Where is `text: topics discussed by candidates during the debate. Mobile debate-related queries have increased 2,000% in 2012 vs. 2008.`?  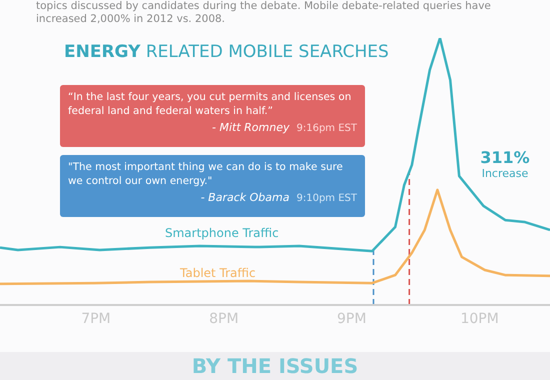 text: topics discussed by candidates during the debate. Mobile debate-related queries have increased 2,000% in 2012 vs. 2008. is located at coordinates (264, 13).